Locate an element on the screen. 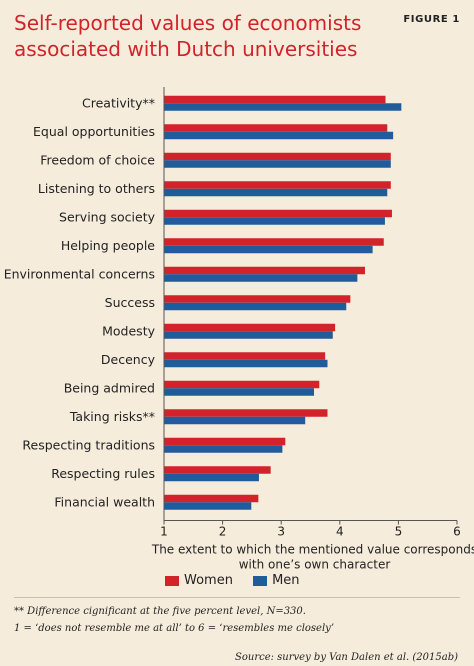  category-label: Equal opportunities is located at coordinates (94, 131).